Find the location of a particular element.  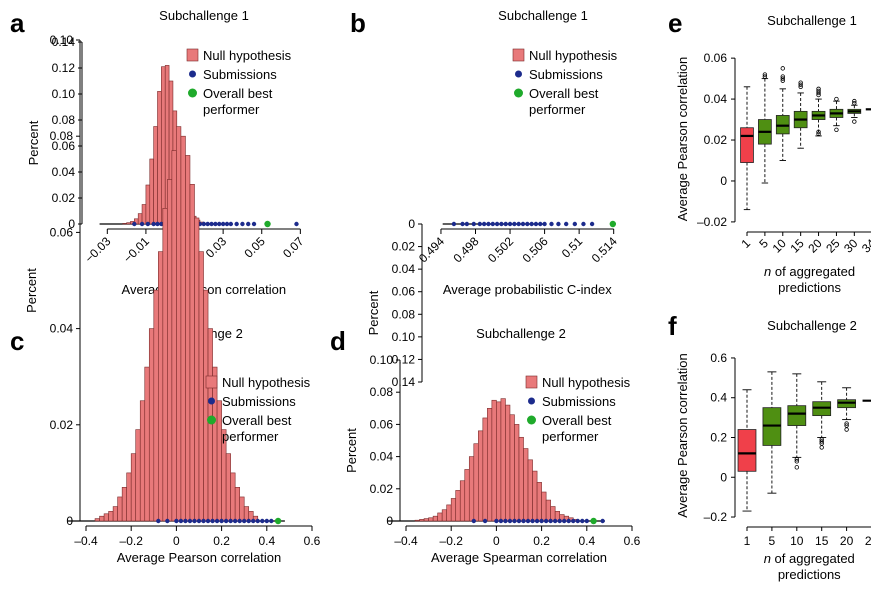

y-tick-label: –0.2 is located at coordinates (716, 517).